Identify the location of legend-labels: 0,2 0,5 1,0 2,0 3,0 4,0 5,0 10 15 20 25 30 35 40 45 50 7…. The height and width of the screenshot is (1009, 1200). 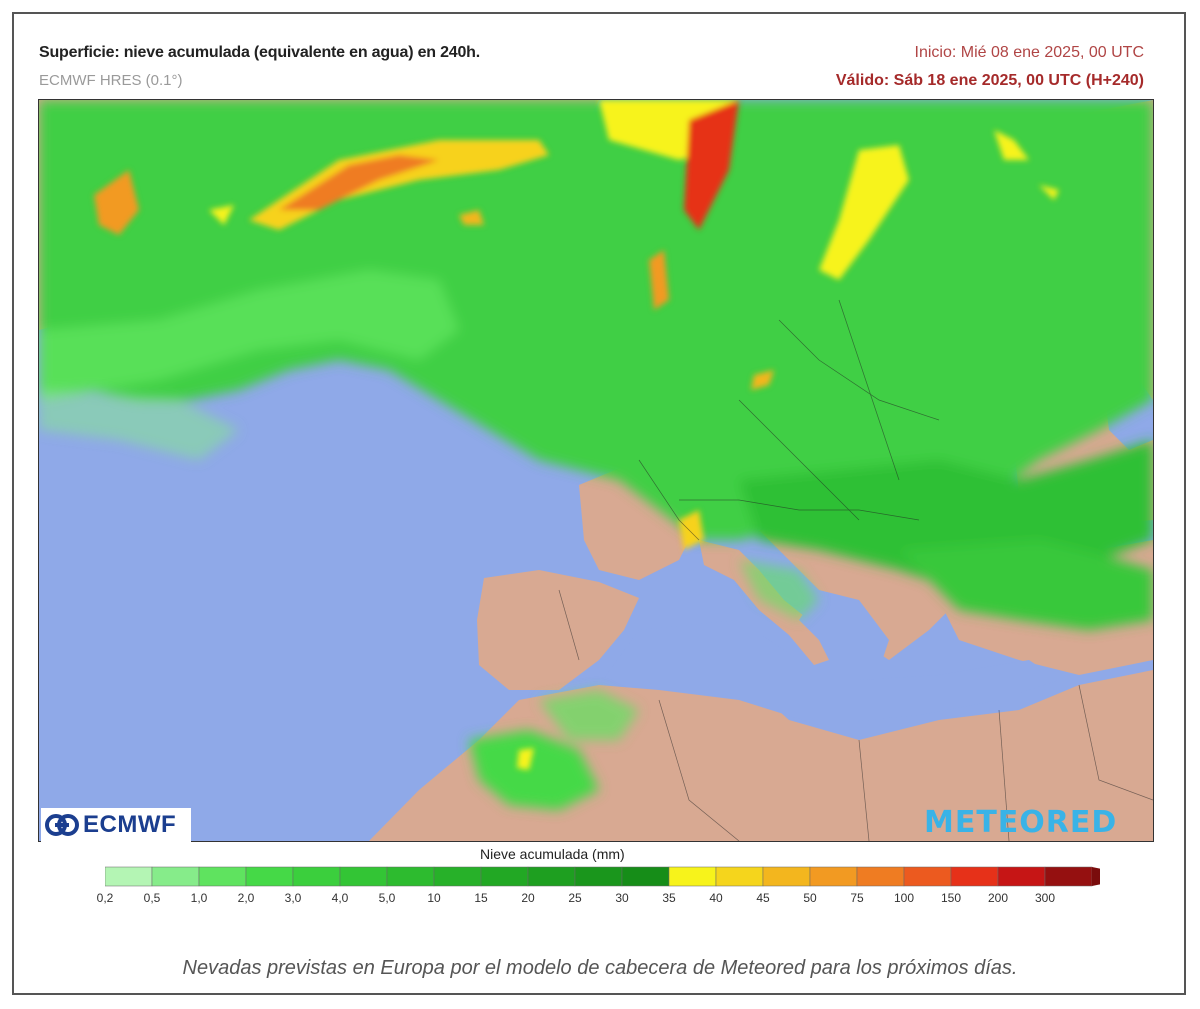
(581, 899).